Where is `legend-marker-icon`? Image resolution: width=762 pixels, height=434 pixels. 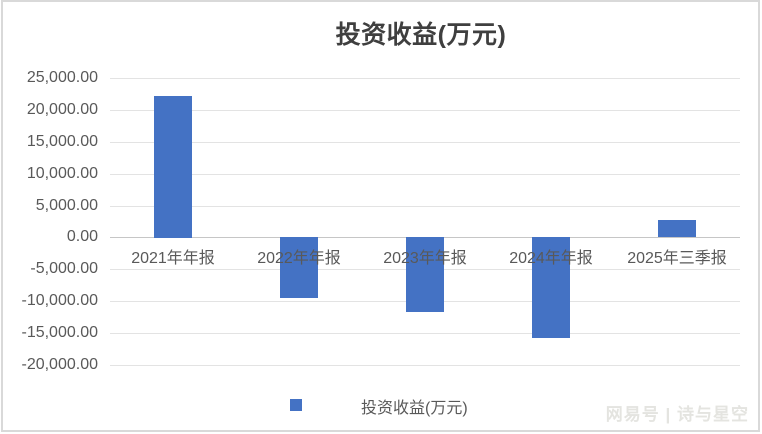
legend-marker-icon is located at coordinates (296, 405).